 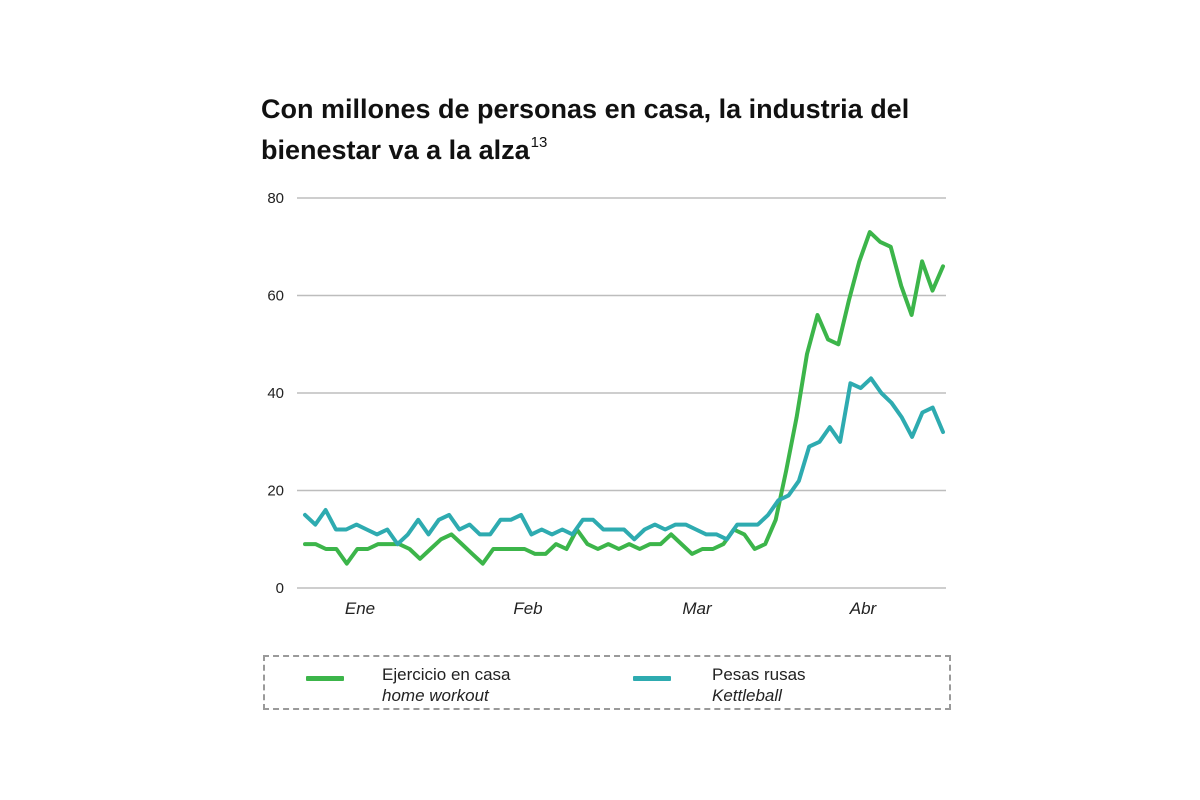 What do you see at coordinates (446, 685) in the screenshot?
I see `legend-label-ejercicio: Ejercicio en casa home workout` at bounding box center [446, 685].